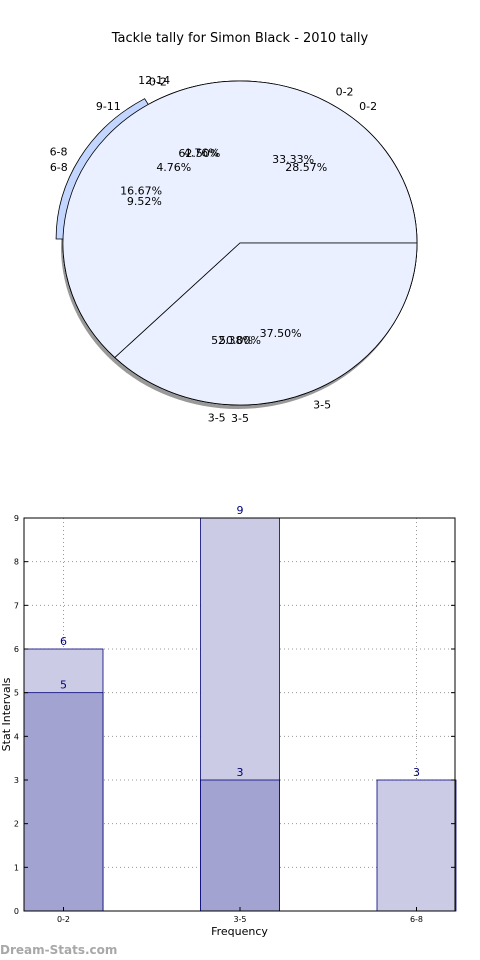 The width and height of the screenshot is (480, 960). I want to click on y-tick-label-9: 9, so click(16, 518).